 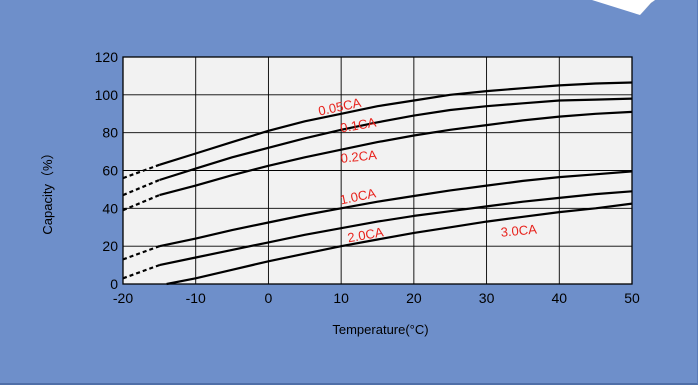 I want to click on x-tick-label: 50, so click(x=632, y=298).